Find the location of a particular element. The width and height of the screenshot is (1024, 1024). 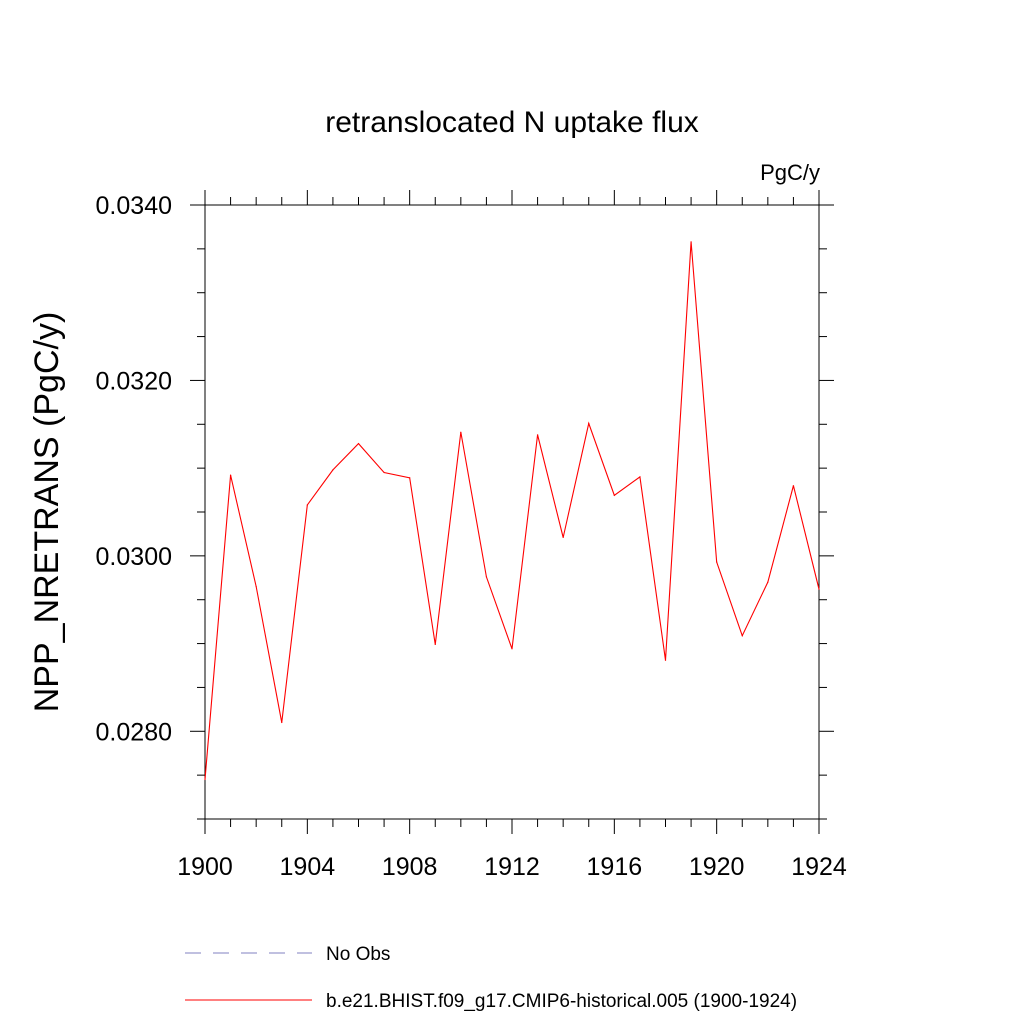

y-tick-label: 0.0280 is located at coordinates (134, 732).